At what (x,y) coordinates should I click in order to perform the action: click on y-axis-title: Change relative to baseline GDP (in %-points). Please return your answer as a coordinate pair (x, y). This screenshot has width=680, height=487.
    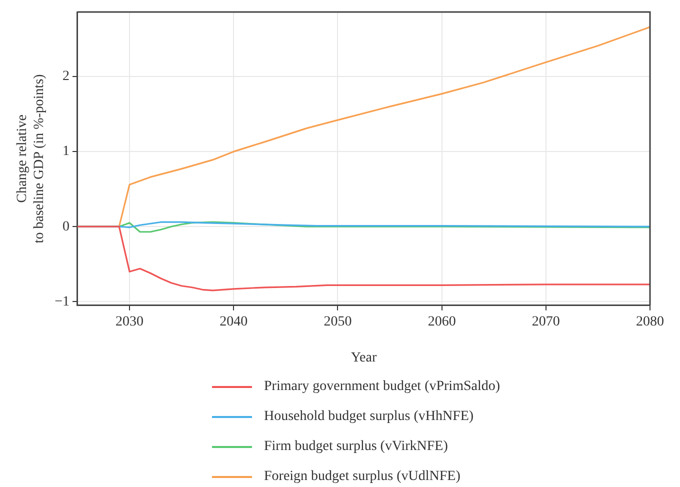
    Looking at the image, I should click on (31, 159).